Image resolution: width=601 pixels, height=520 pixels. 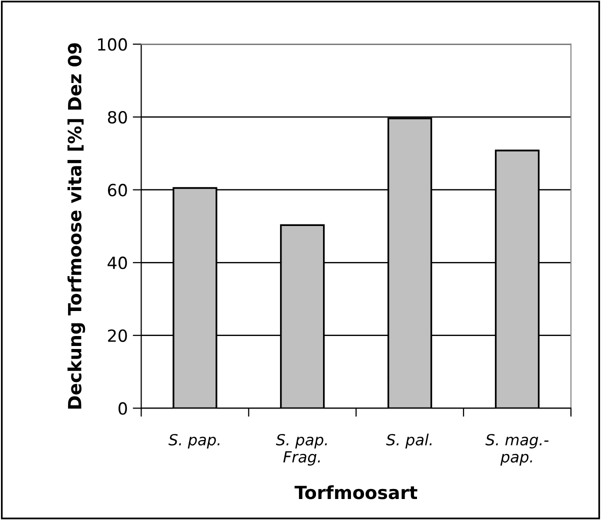 What do you see at coordinates (117, 190) in the screenshot?
I see `y-tick-label: 60` at bounding box center [117, 190].